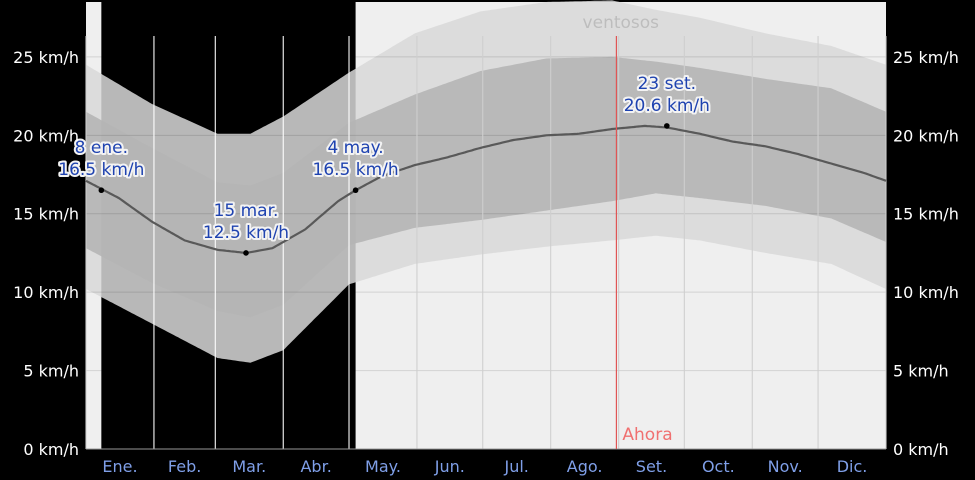 Image resolution: width=975 pixels, height=480 pixels. Describe the element at coordinates (926, 135) in the screenshot. I see `y-tick-label-right: 20 km/h` at that location.